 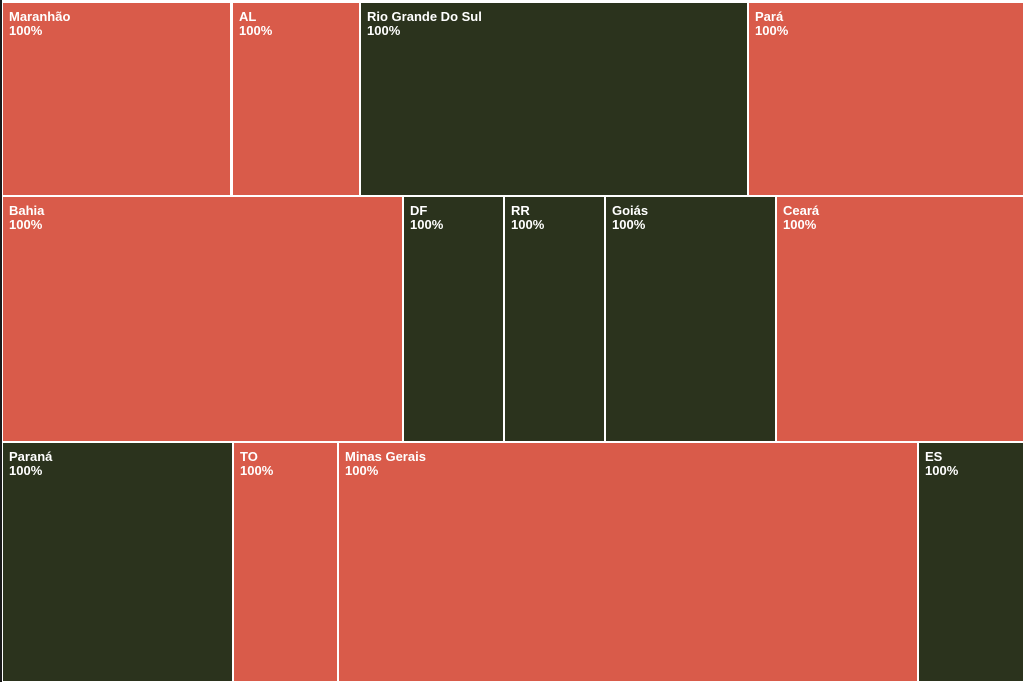 What do you see at coordinates (886, 99) in the screenshot?
I see `treemap-tile-par-: Pará 100%` at bounding box center [886, 99].